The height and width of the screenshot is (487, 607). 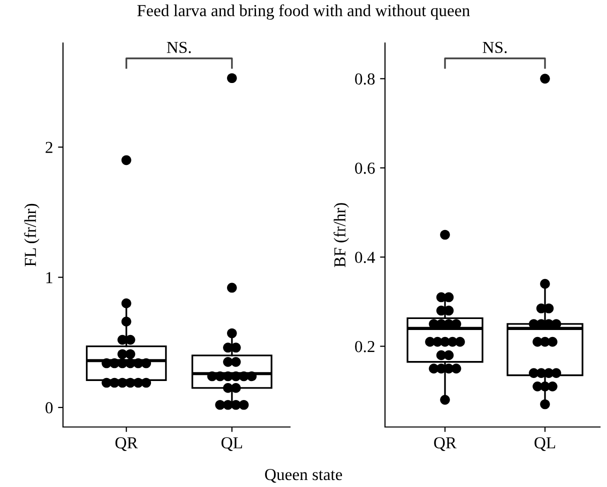 I want to click on y-axis-title: FL (fr/hr), so click(x=32, y=235).